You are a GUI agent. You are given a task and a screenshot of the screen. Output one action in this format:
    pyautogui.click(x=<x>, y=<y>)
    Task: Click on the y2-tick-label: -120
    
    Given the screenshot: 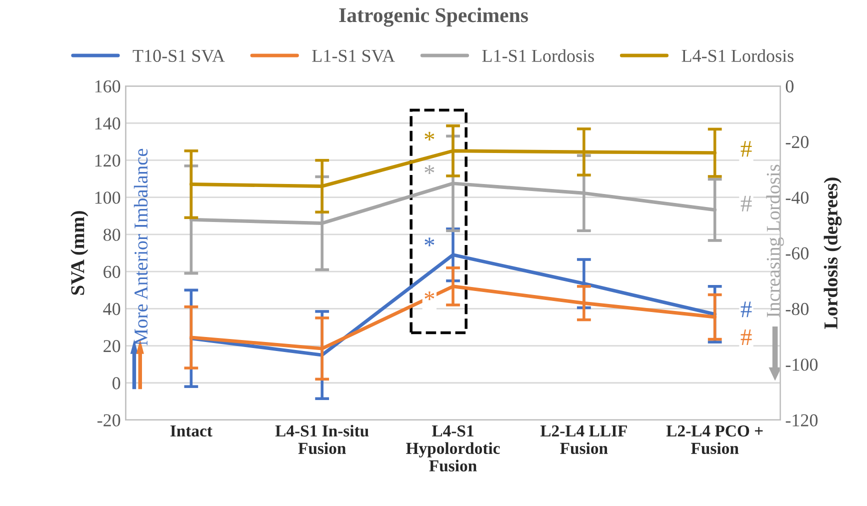 What is the action you would take?
    pyautogui.click(x=802, y=420)
    